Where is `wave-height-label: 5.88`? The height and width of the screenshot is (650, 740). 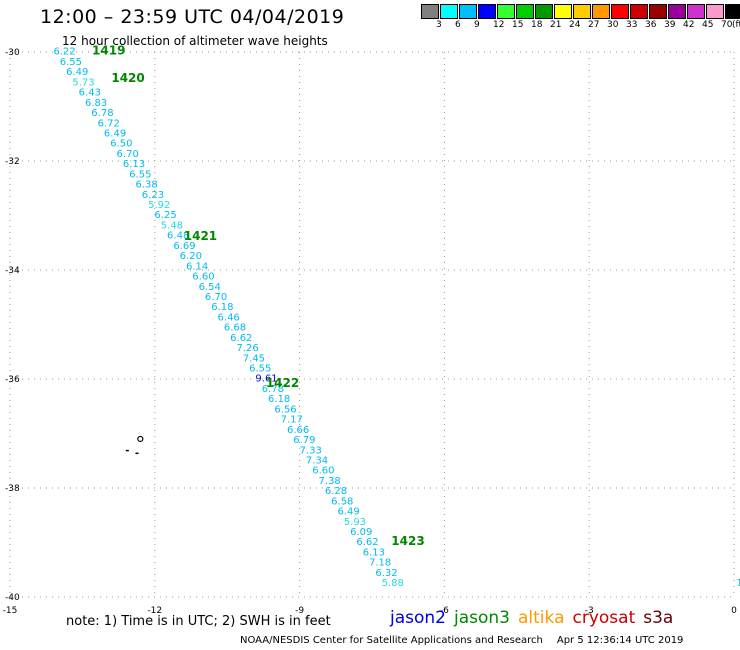
wave-height-label: 5.88 is located at coordinates (393, 583).